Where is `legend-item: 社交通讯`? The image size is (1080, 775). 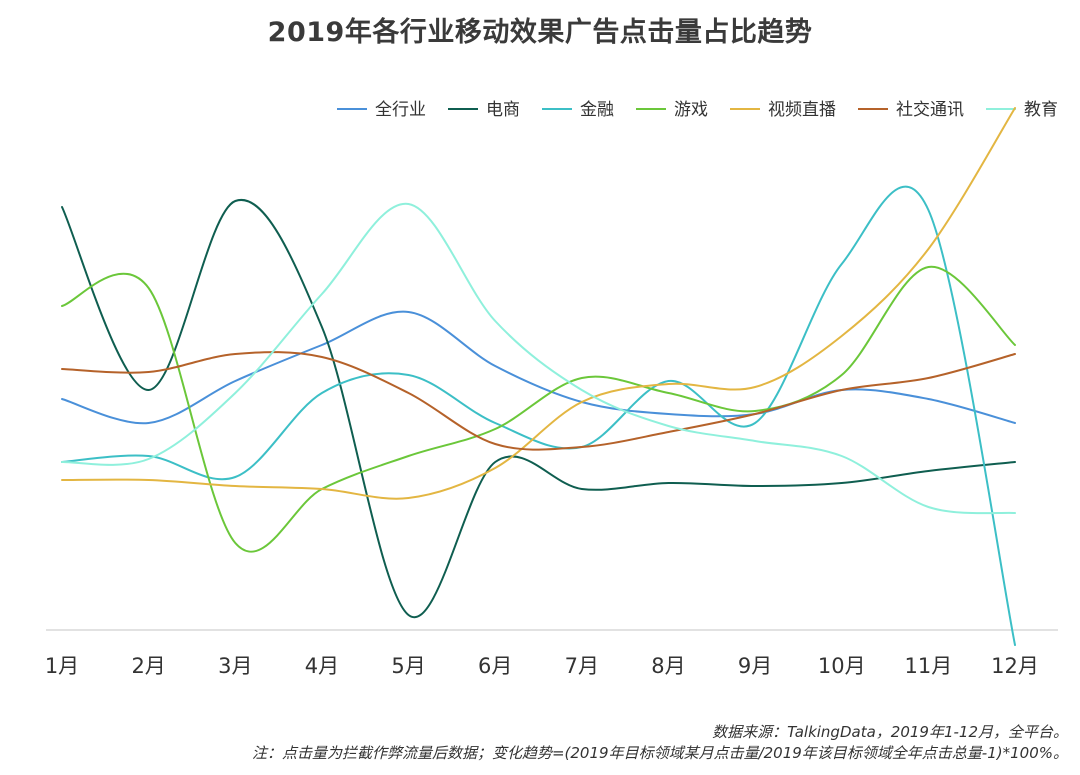 legend-item: 社交通讯 is located at coordinates (911, 110).